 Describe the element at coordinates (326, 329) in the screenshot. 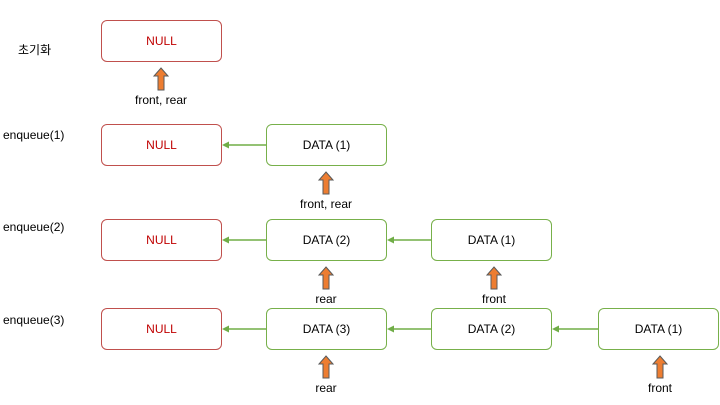

I see `data-node: DATA (3)` at that location.